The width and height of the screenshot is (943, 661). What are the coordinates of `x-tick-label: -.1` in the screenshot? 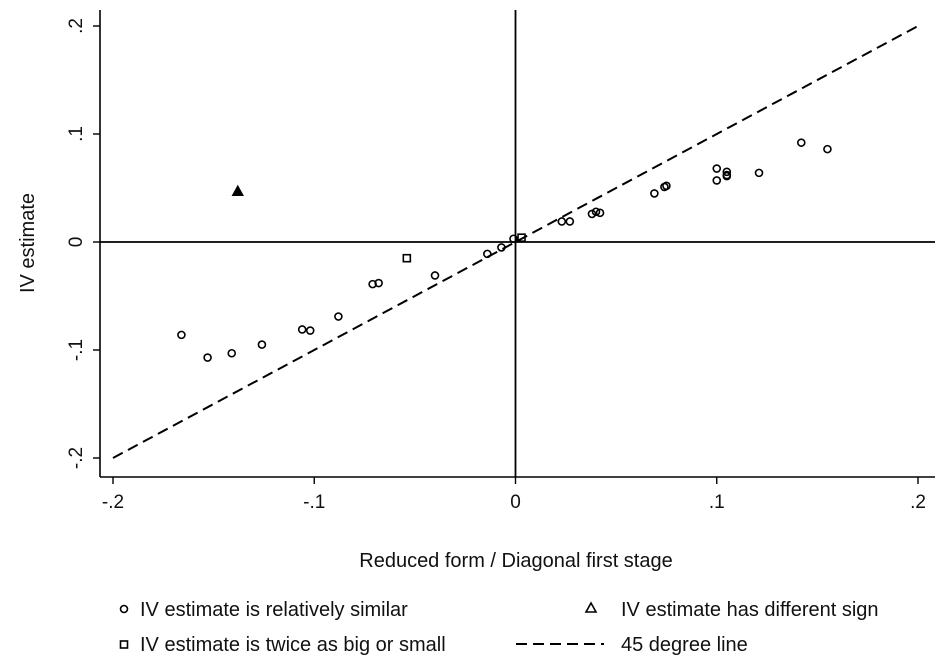 It's located at (314, 502).